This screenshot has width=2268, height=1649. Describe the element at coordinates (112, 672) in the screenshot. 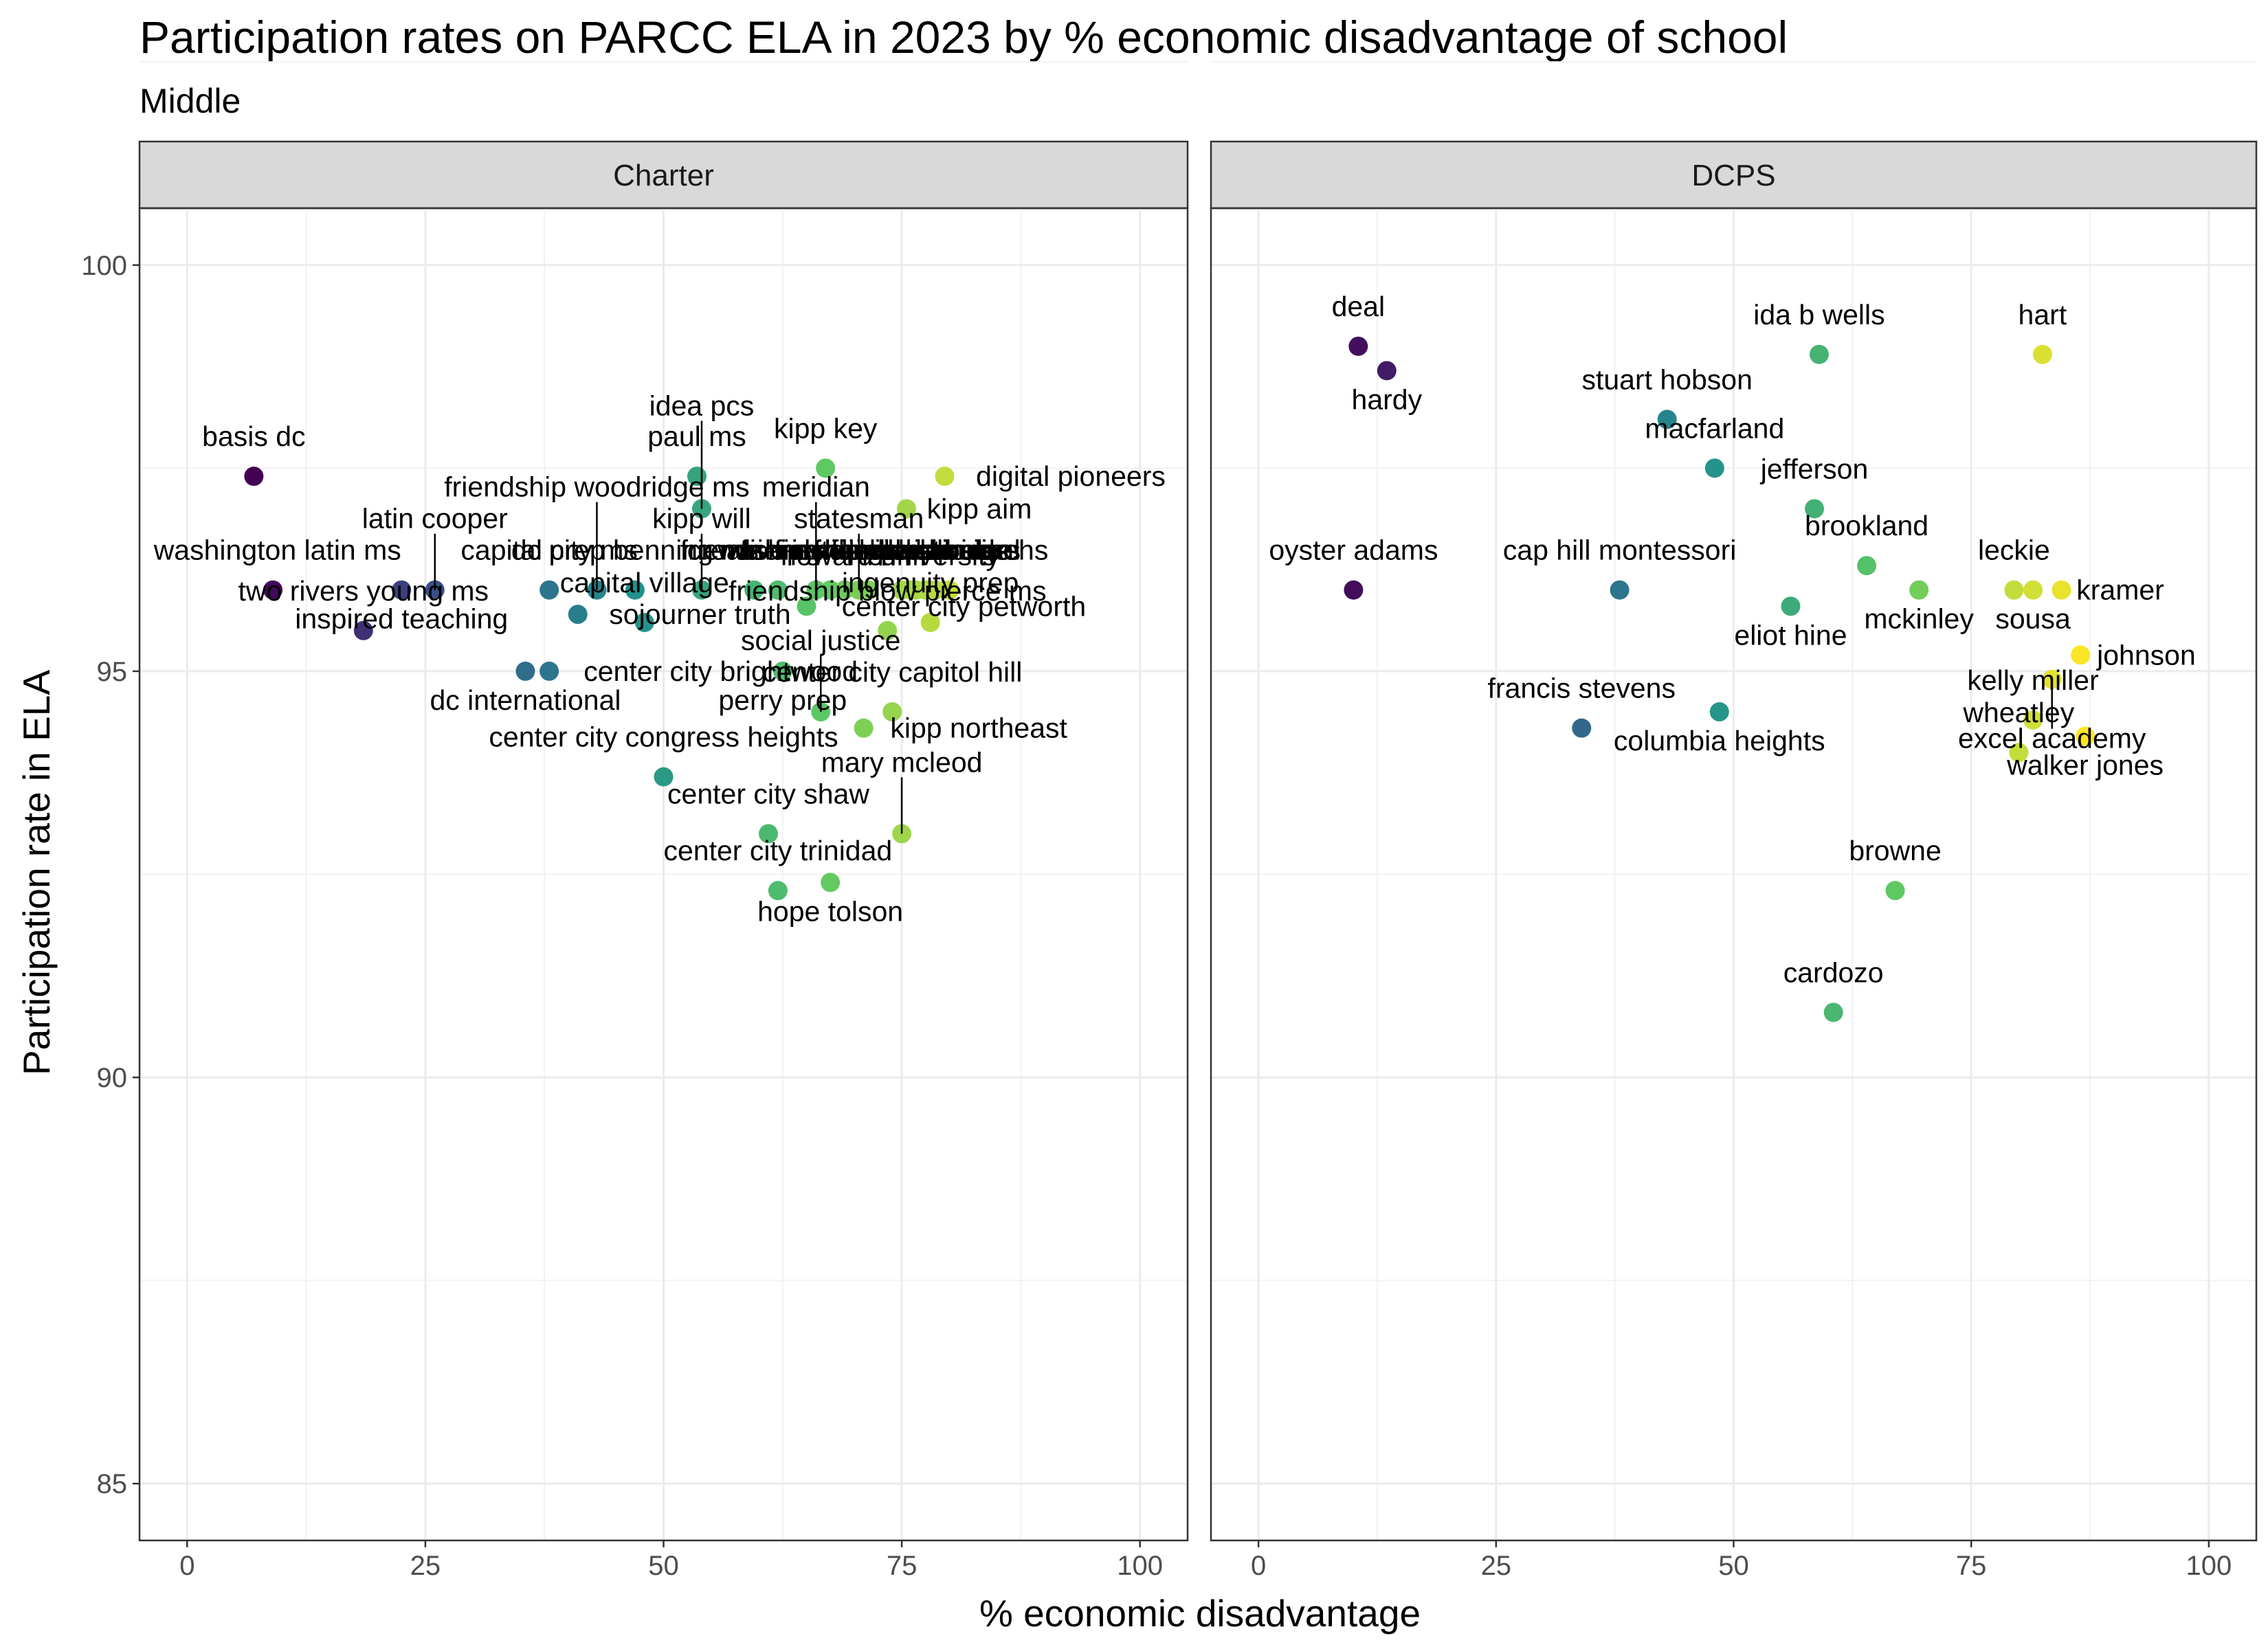

I see `y-tick-label: 95` at that location.